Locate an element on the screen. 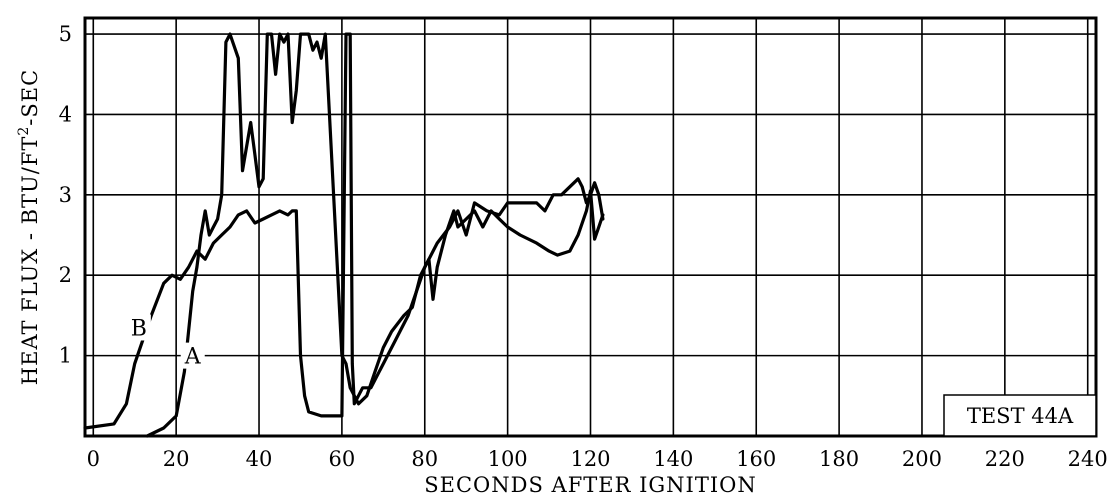 This screenshot has height=500, width=1119. y-axis-title-main: HEAT FLUX - BTU/FT is located at coordinates (30, 261).